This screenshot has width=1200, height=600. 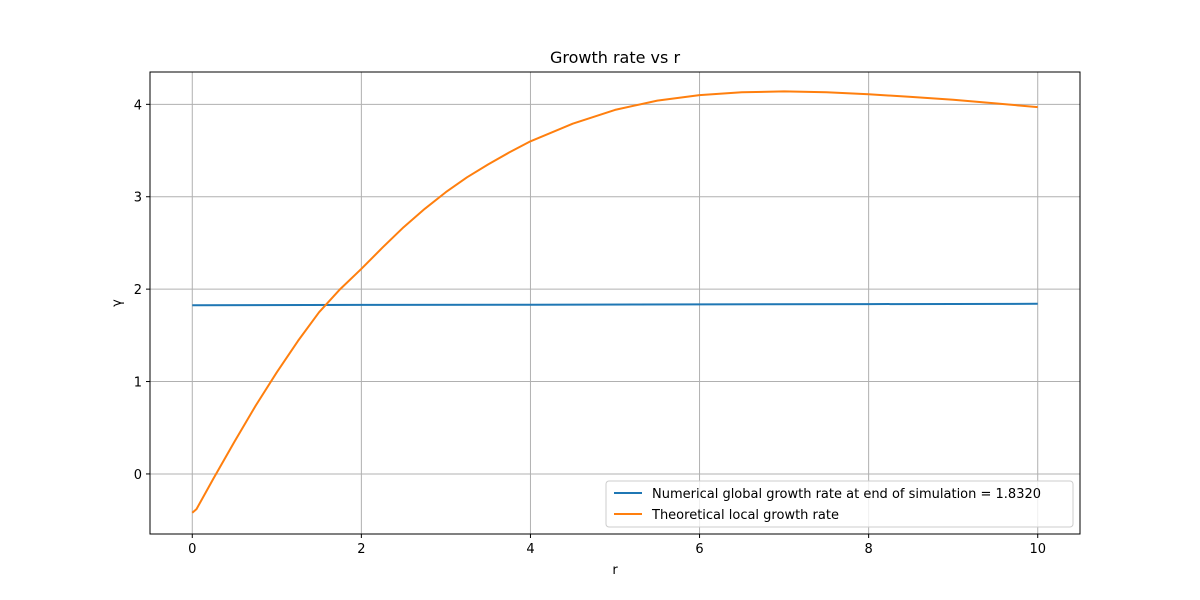 I want to click on y-axis-label: γ, so click(x=117, y=303).